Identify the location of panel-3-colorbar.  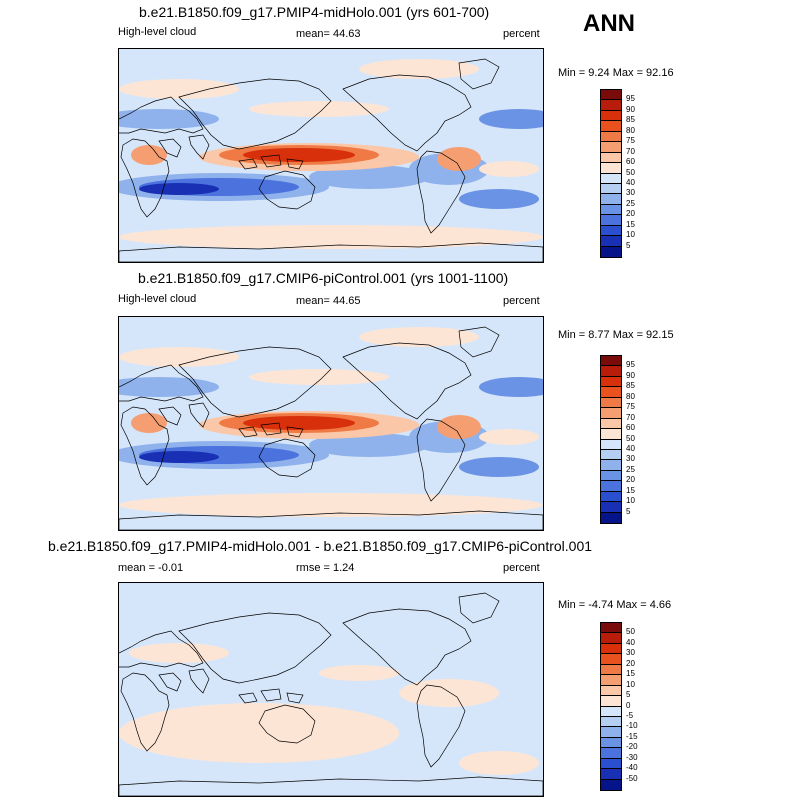
(611, 706).